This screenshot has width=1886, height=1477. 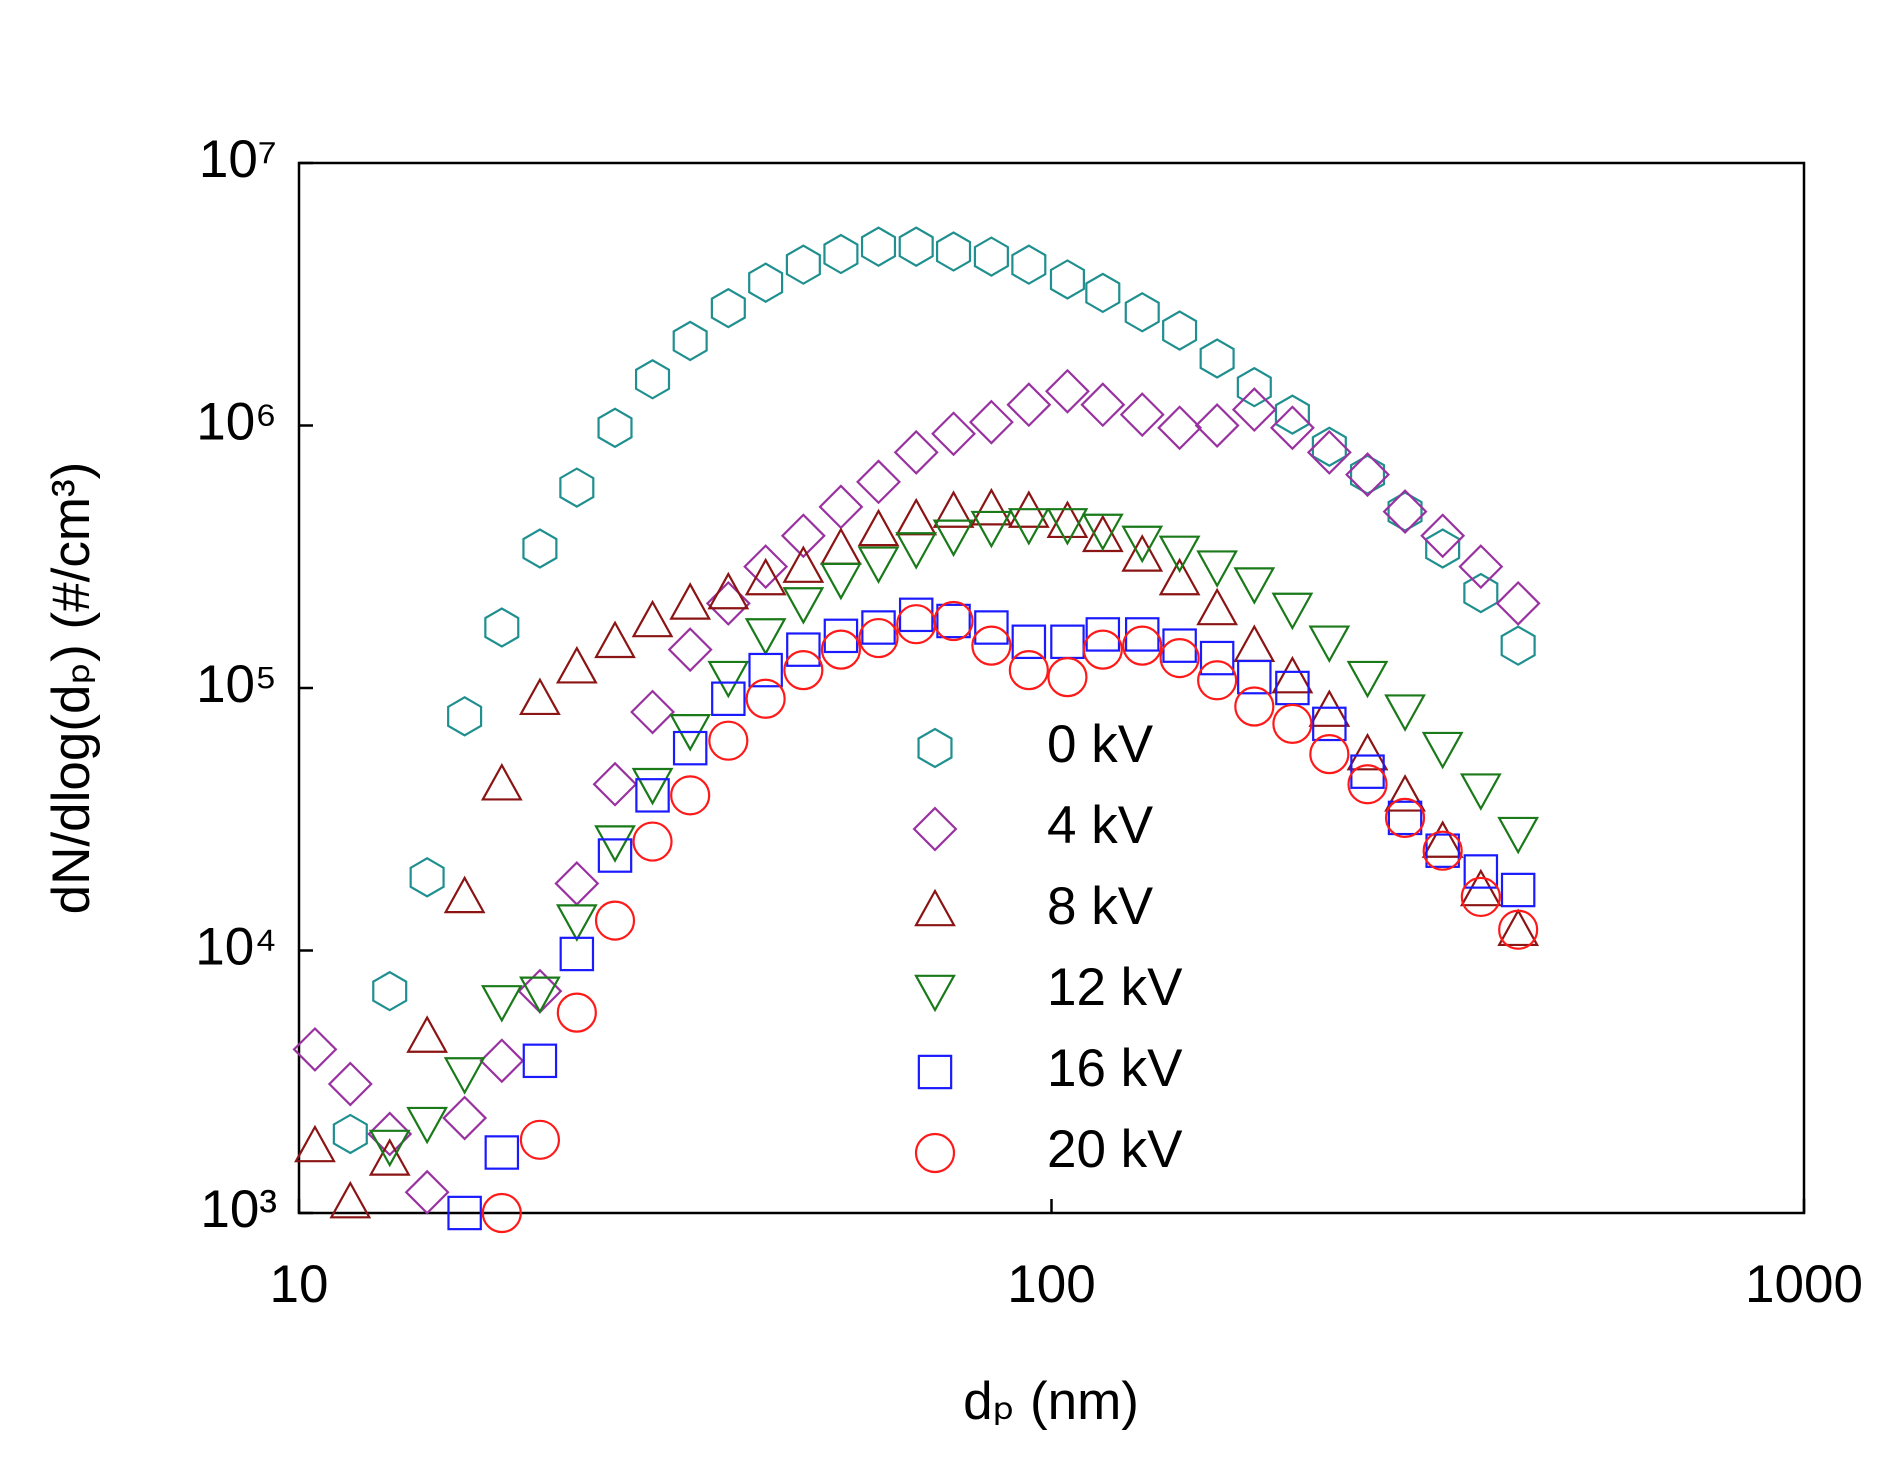 What do you see at coordinates (236, 947) in the screenshot?
I see `y-tick-label: 10⁴` at bounding box center [236, 947].